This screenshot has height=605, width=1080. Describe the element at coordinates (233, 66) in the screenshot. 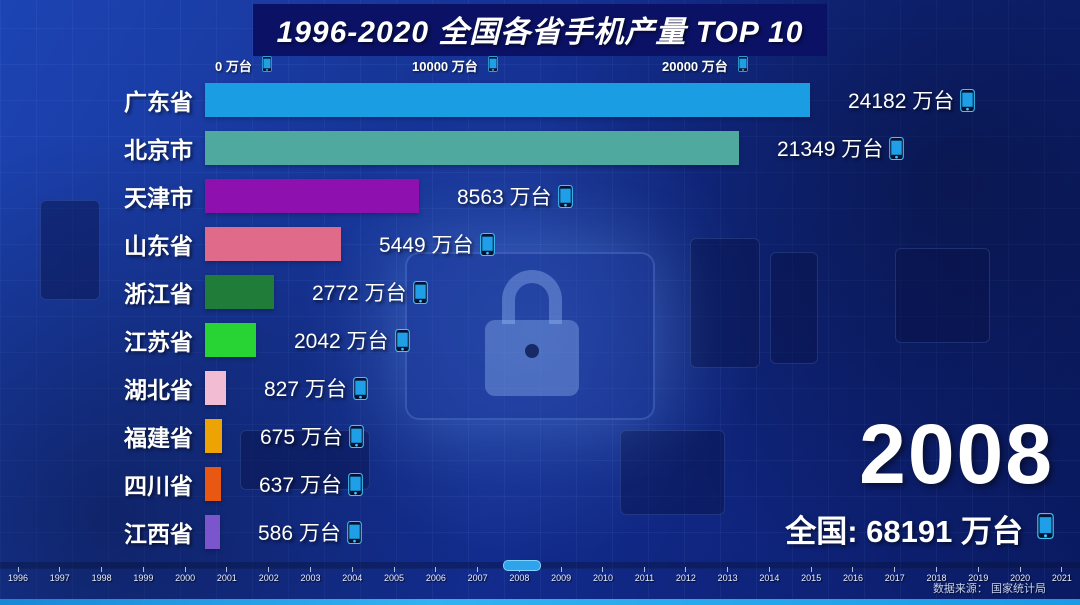

I see `x-axis-tick-label: 0 万台` at that location.